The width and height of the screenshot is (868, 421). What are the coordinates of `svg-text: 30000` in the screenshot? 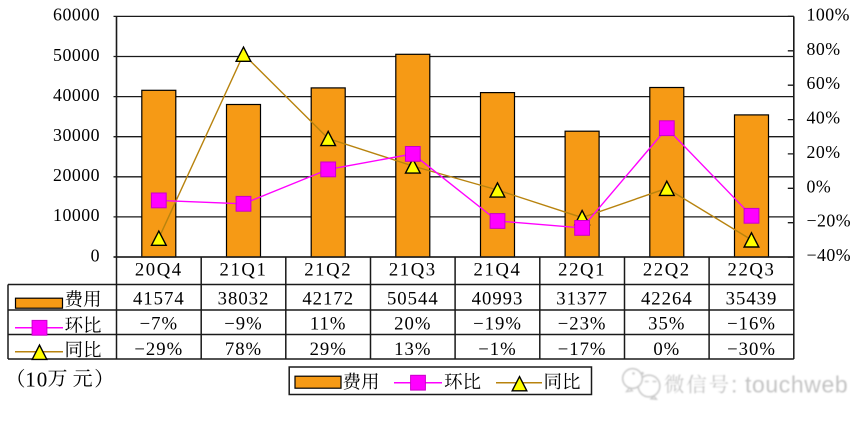 It's located at (76, 135).